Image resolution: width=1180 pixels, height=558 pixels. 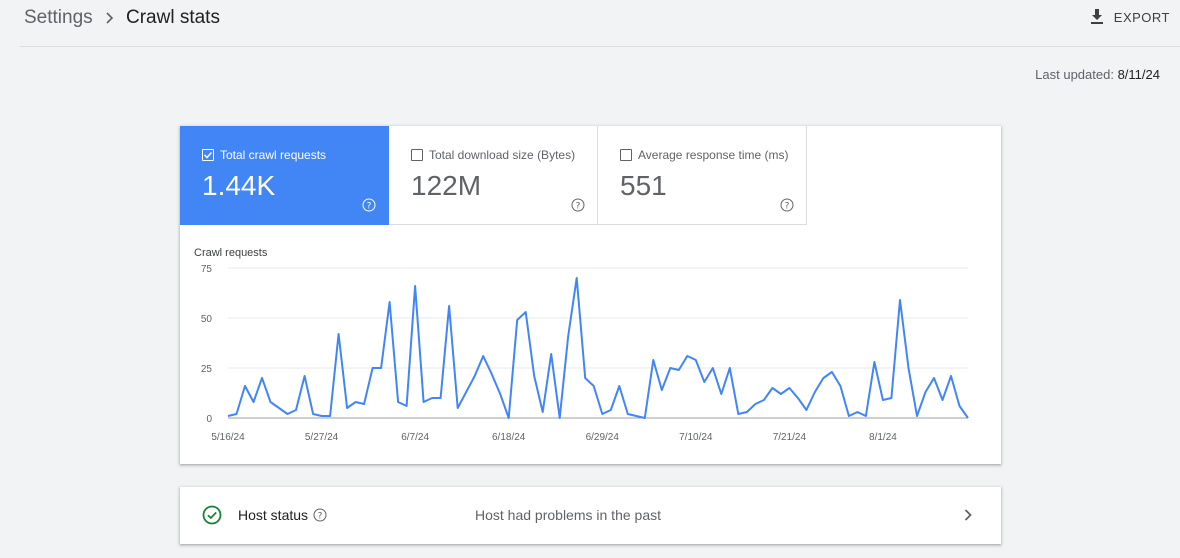 I want to click on last-updated-date: 8/11/24, so click(x=1138, y=74).